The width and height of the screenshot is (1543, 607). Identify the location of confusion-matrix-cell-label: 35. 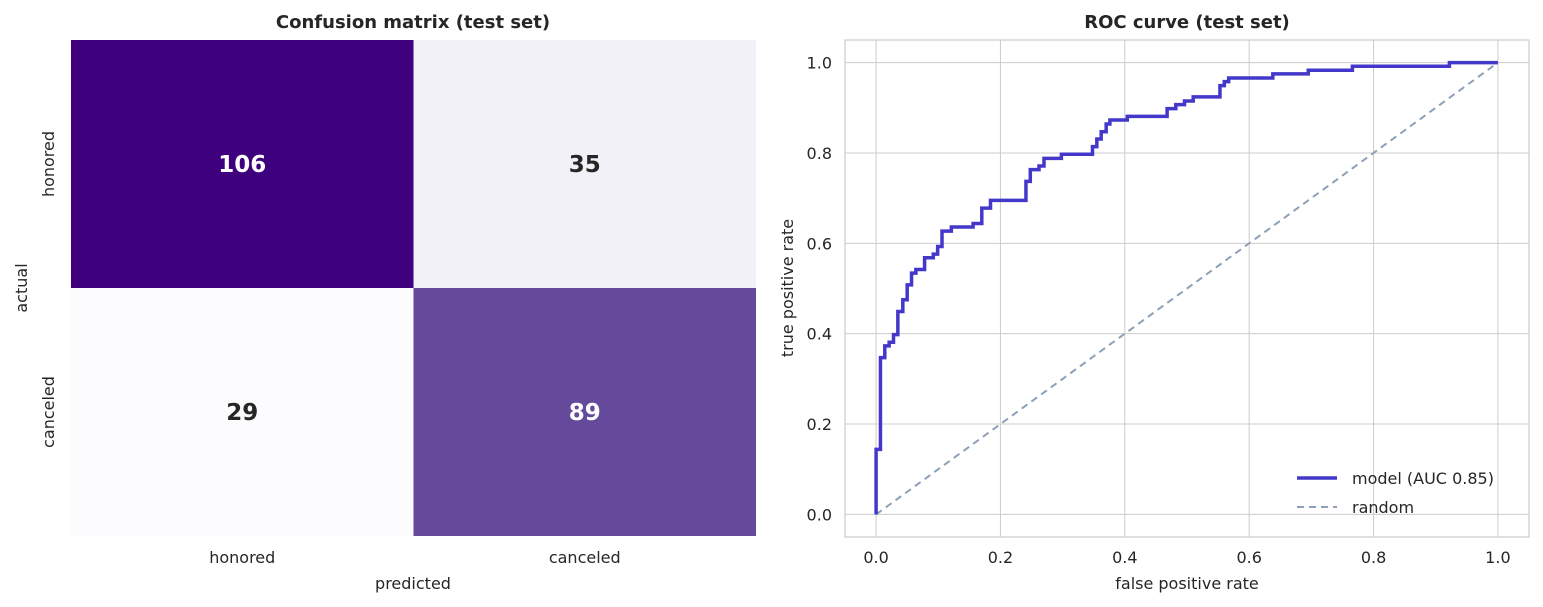
(585, 165).